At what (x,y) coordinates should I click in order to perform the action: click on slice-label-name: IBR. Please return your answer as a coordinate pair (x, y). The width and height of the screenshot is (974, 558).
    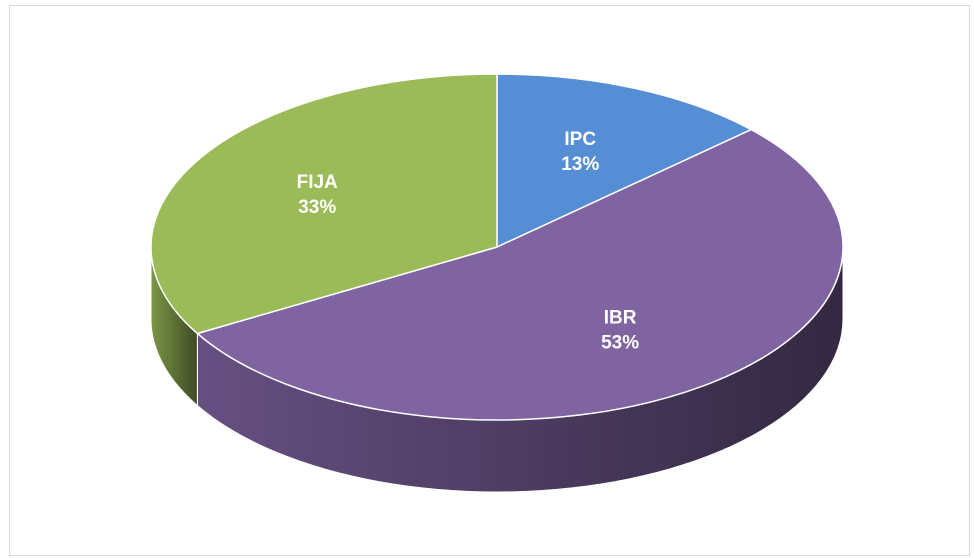
    Looking at the image, I should click on (620, 318).